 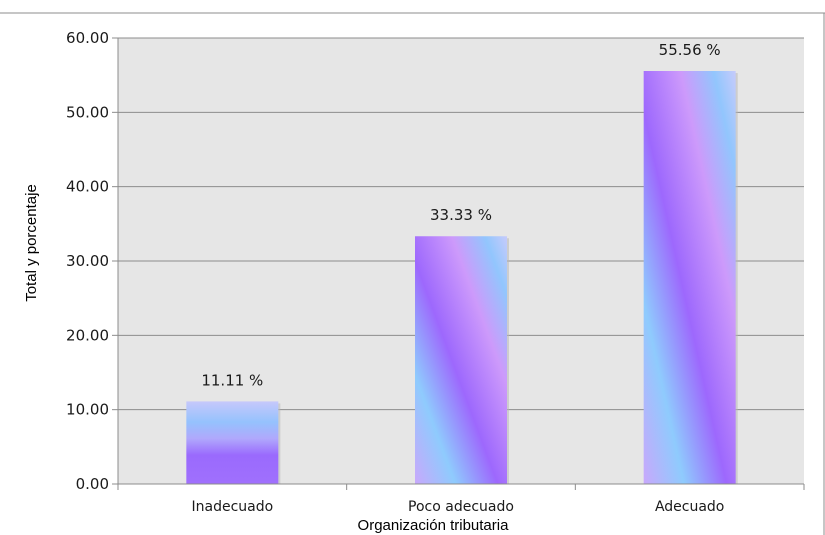 I want to click on y-axis-ticks: 0.00 10.00 20.00 30.00 40.00 50.00 60.00, so click(x=92, y=261).